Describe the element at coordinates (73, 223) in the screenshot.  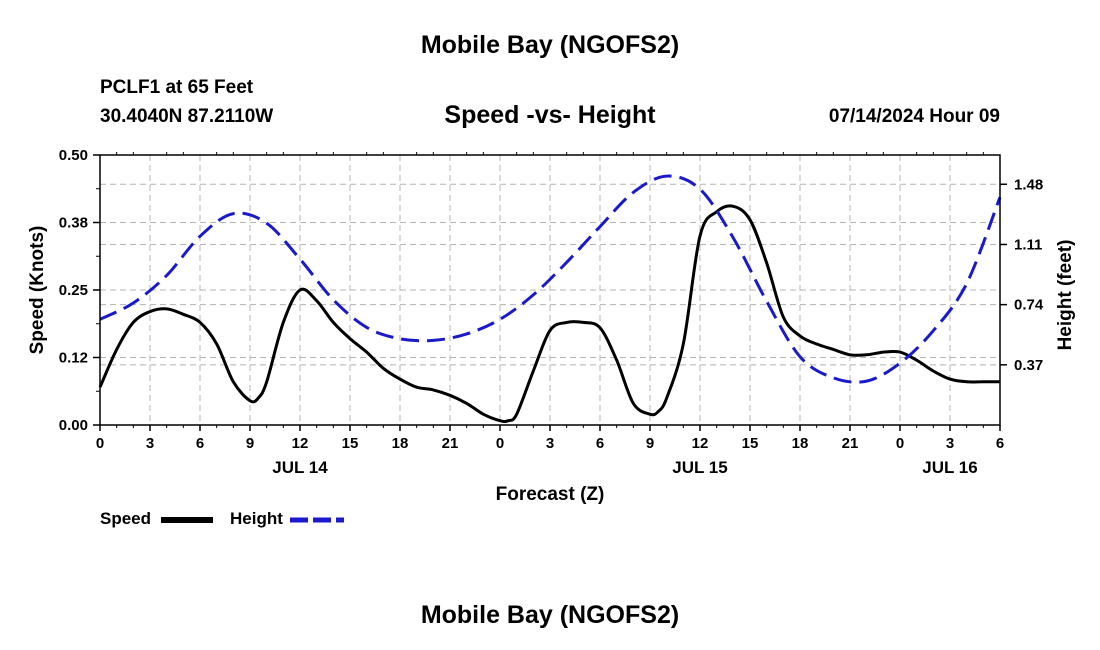
I see `y-tick-label: 0.38` at that location.